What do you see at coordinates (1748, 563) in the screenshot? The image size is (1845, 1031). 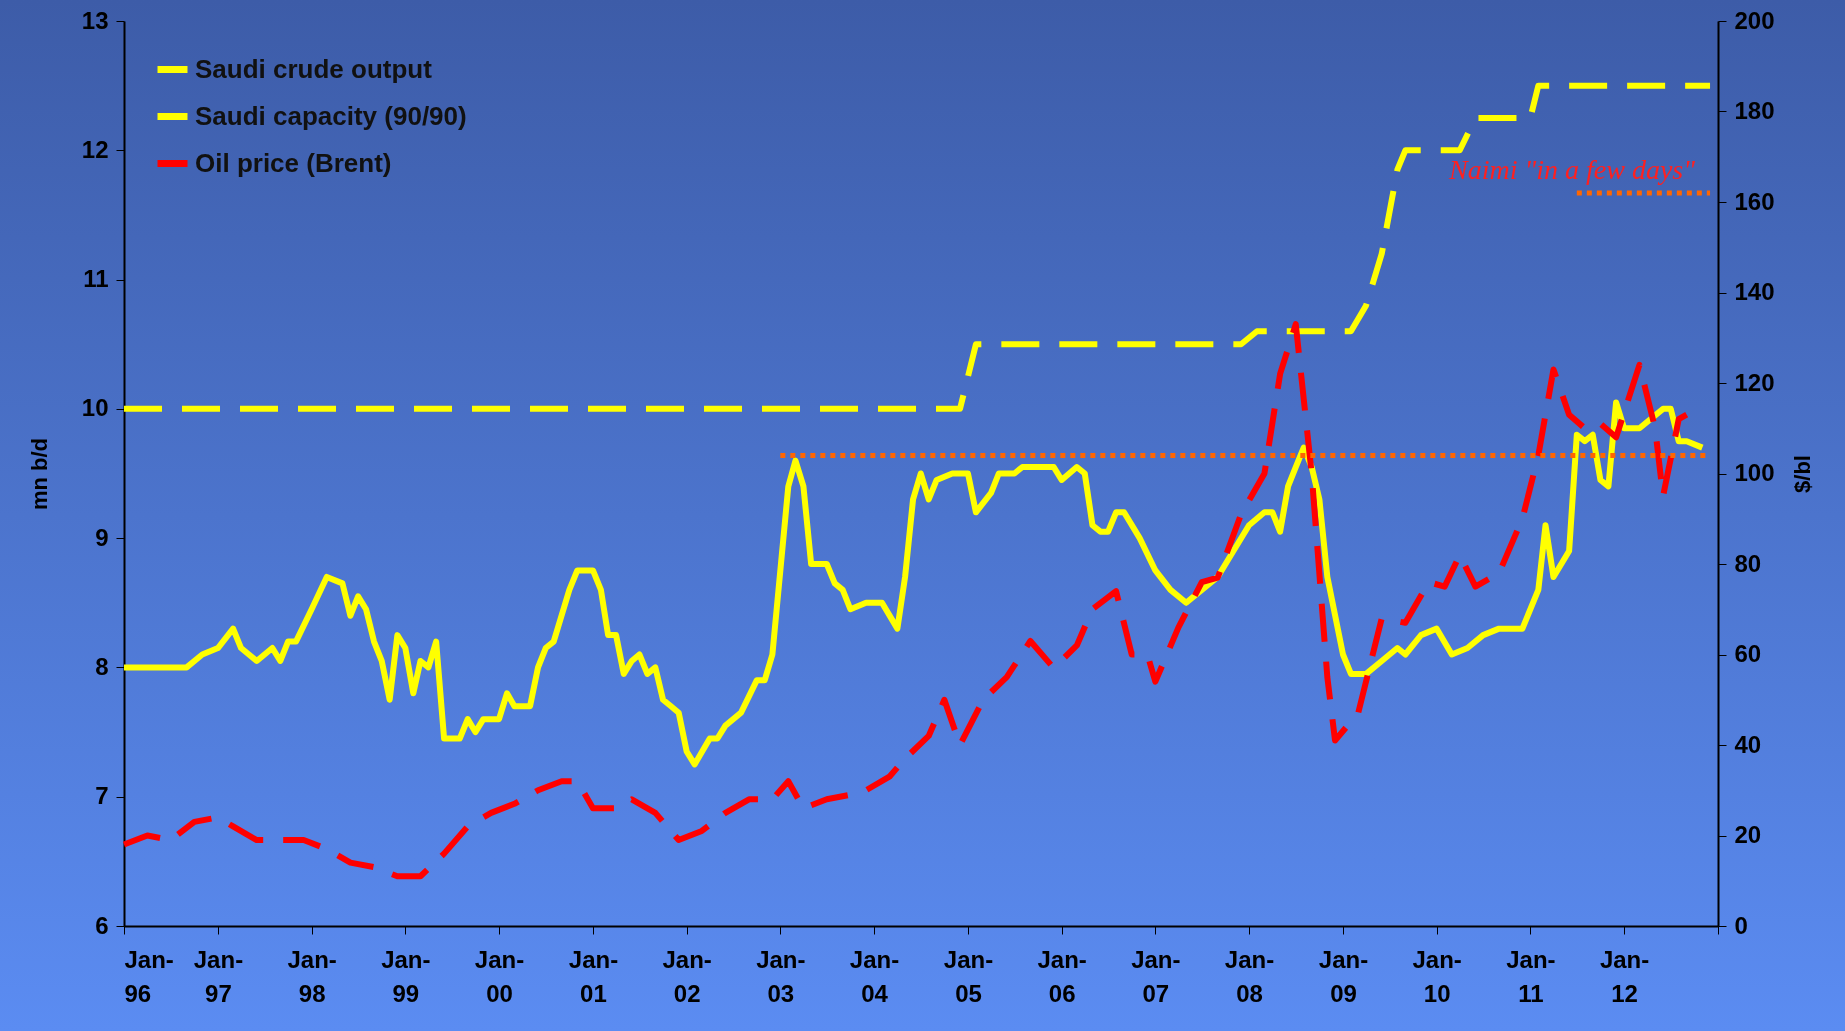 I see `y2-tick-label: 80` at bounding box center [1748, 563].